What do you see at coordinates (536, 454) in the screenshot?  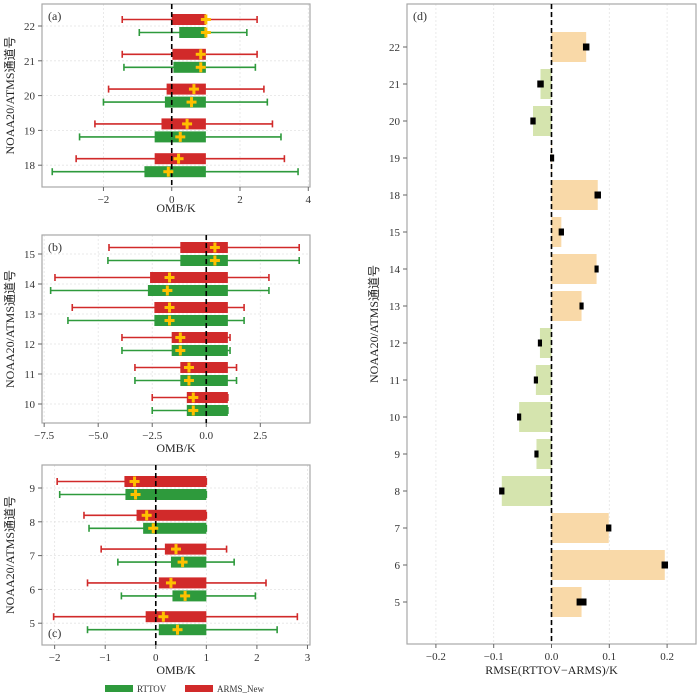 I see `error-bar-ch9` at bounding box center [536, 454].